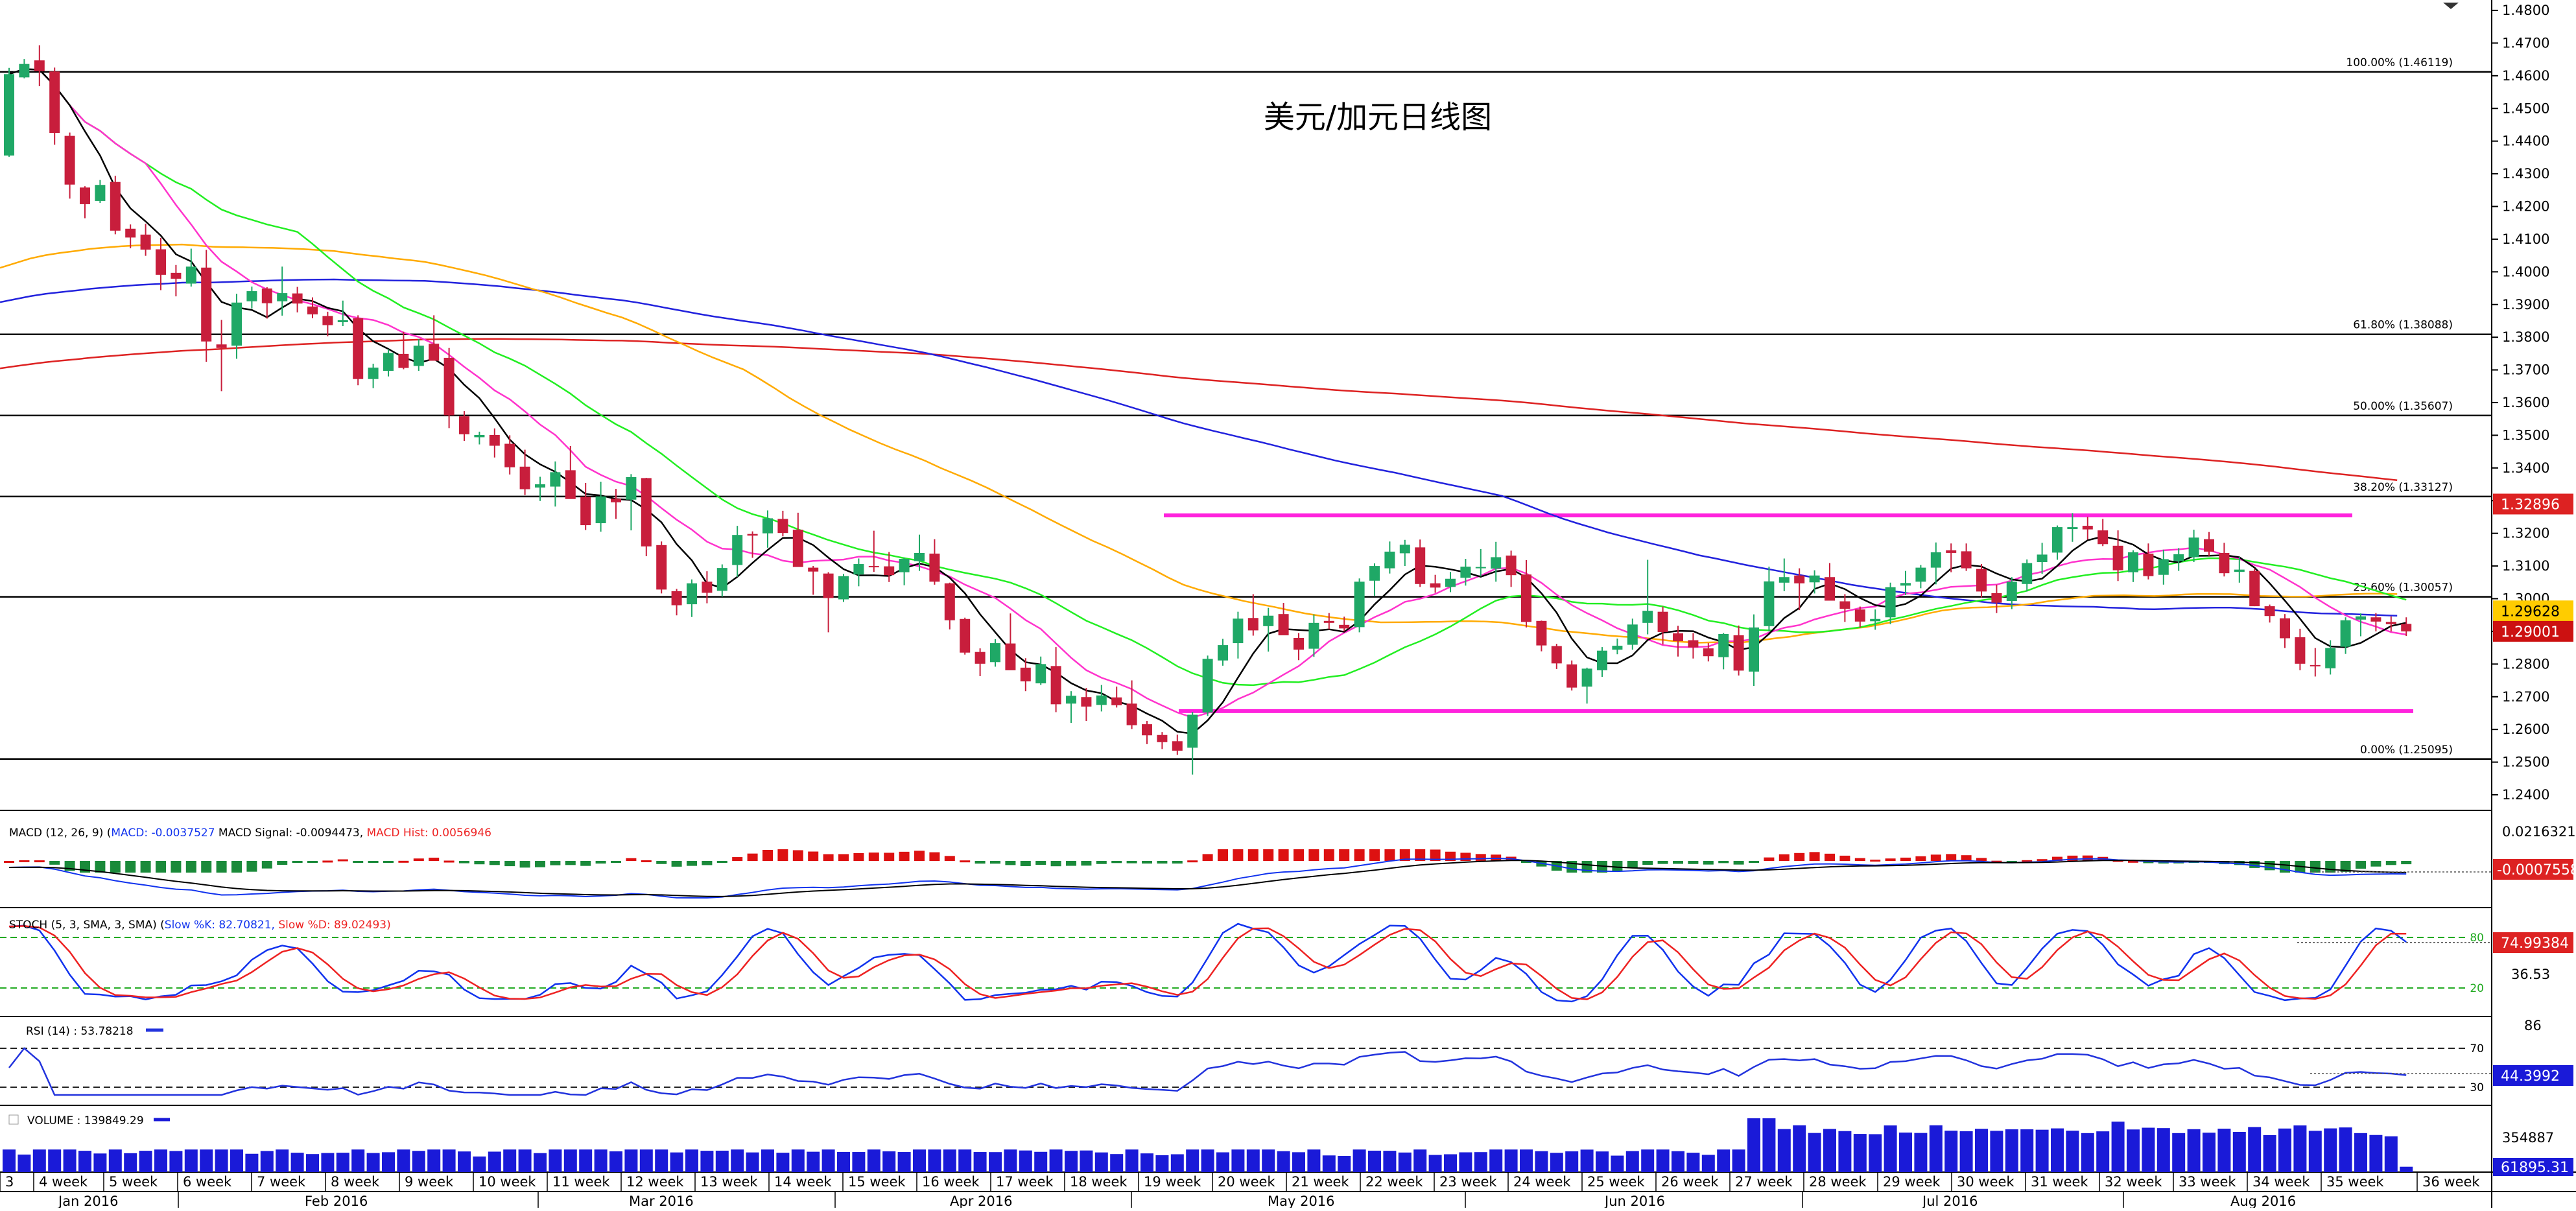 This screenshot has height=1211, width=2576. What do you see at coordinates (2526, 762) in the screenshot?
I see `y-tick-label: 1.2500` at bounding box center [2526, 762].